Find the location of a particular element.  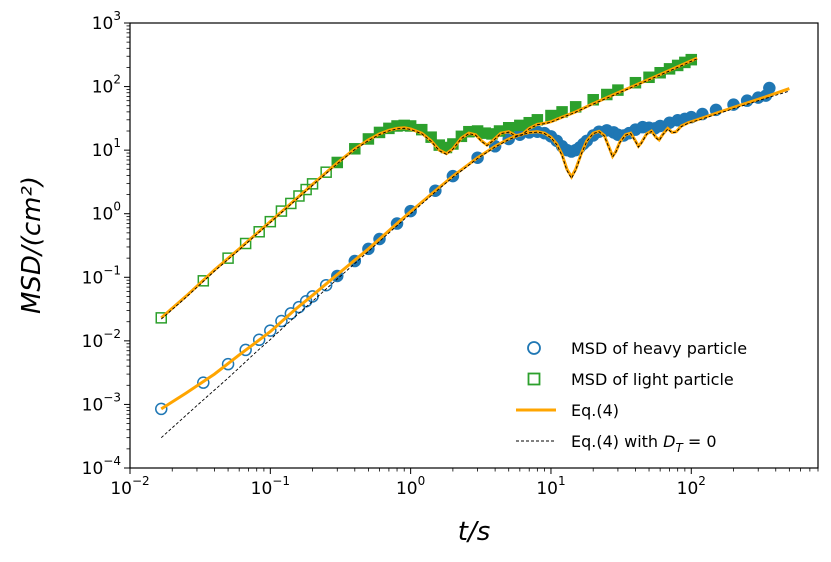

x-tick-exponent: −1 is located at coordinates (281, 481).